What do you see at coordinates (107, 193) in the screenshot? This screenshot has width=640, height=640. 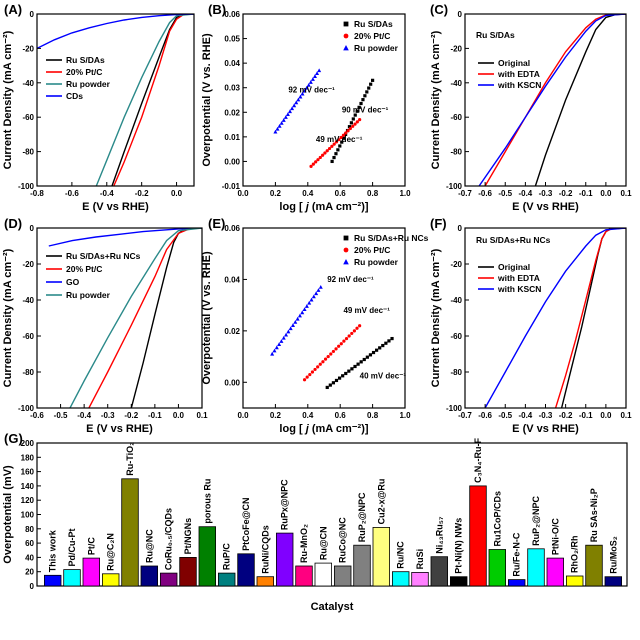 I see `x-tick-label: -0.4` at bounding box center [107, 193].